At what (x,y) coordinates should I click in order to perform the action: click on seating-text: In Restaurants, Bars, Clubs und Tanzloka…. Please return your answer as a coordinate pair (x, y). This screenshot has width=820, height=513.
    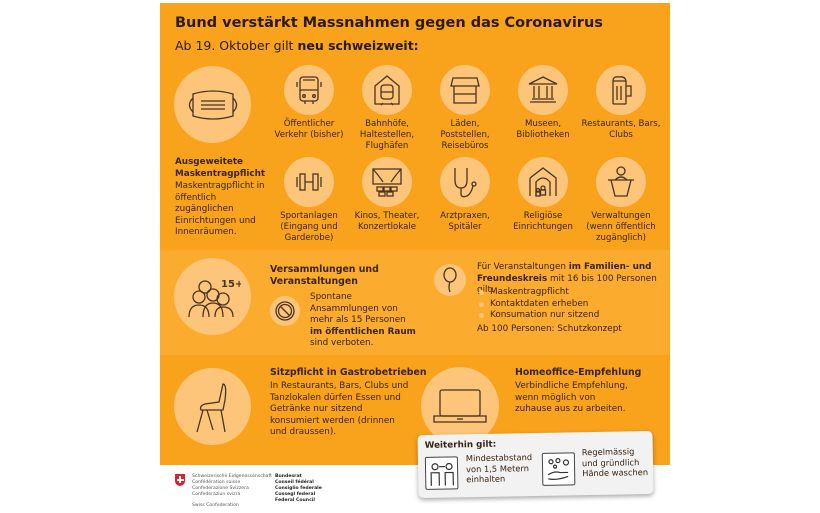
    Looking at the image, I should click on (339, 409).